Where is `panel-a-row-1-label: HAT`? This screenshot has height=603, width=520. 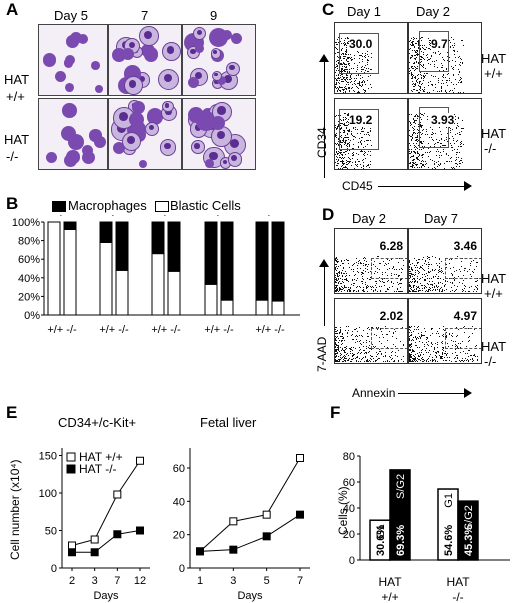 panel-a-row-1-label: HAT is located at coordinates (17, 79).